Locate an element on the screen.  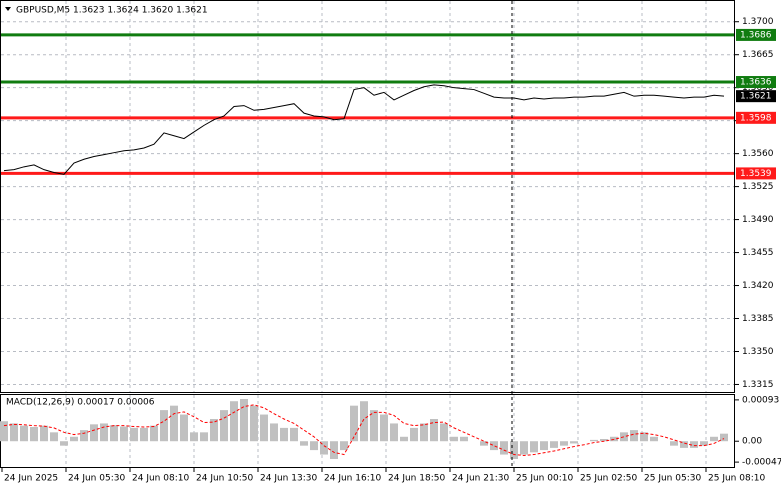
y-tick-label: 1.3385 is located at coordinates (758, 319).